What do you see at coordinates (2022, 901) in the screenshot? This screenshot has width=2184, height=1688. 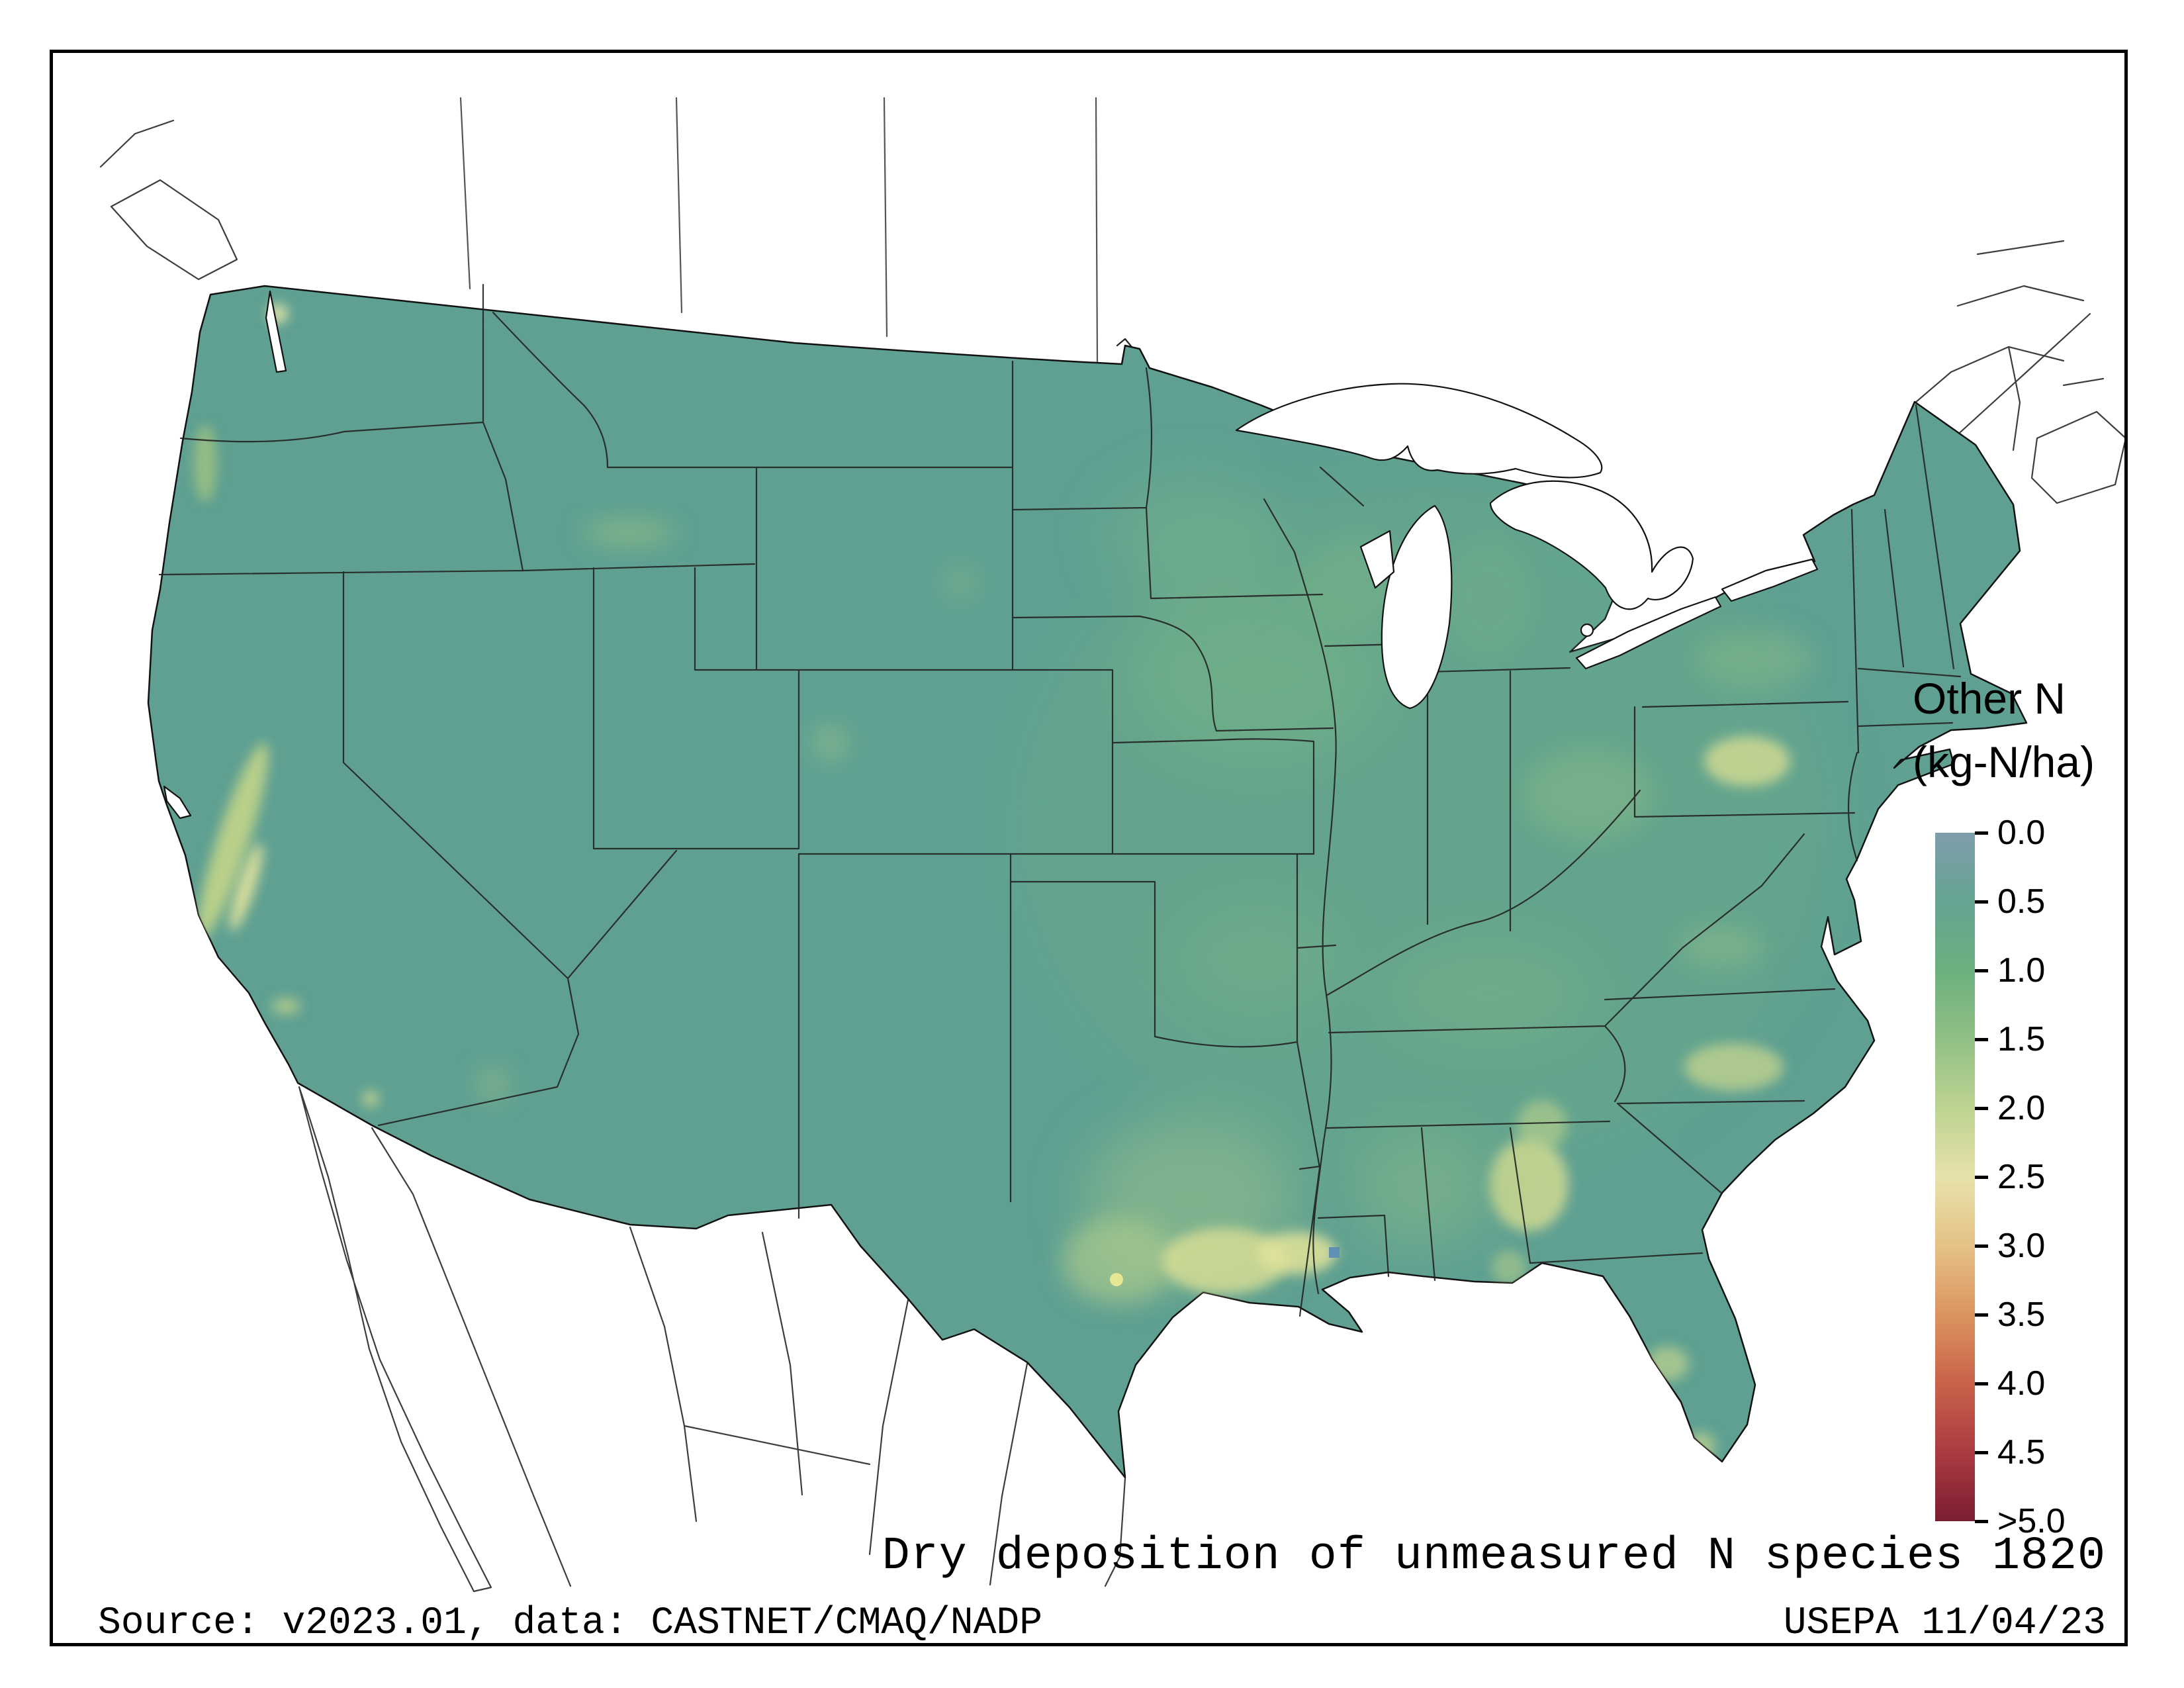 I see `tick-label: 0.5` at bounding box center [2022, 901].